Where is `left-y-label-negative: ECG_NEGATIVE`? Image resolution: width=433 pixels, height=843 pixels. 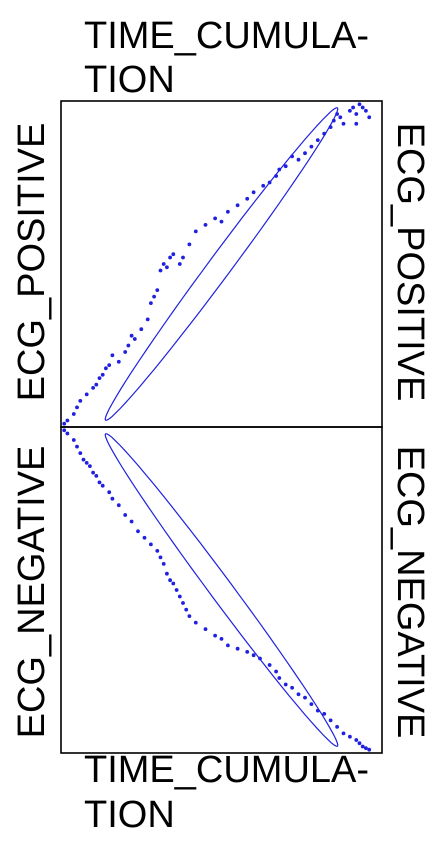 left-y-label-negative: ECG_NEGATIVE is located at coordinates (32, 592).